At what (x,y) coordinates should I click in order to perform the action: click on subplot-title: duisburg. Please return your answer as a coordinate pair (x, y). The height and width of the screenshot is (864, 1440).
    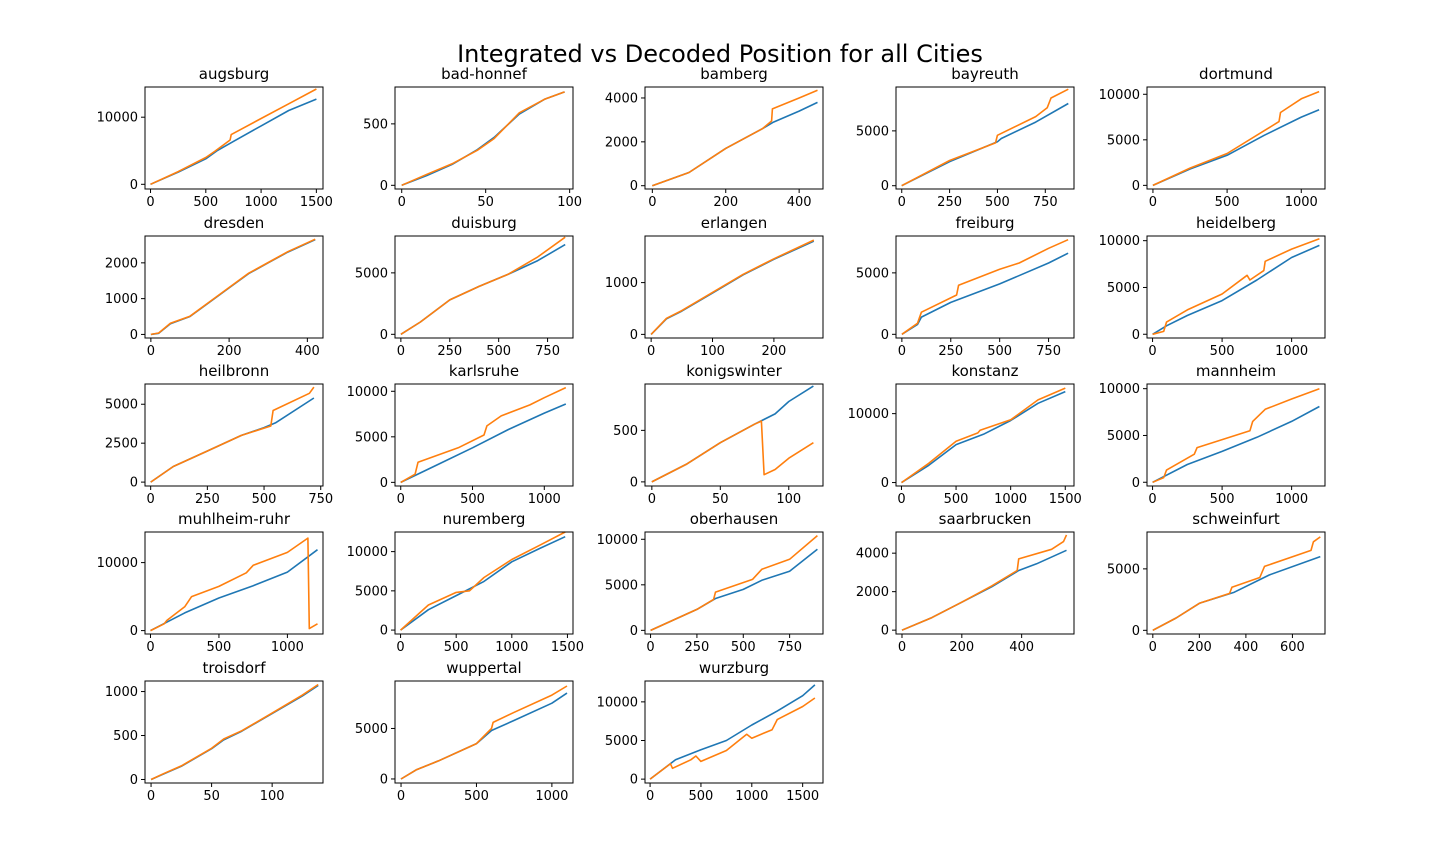
    Looking at the image, I should click on (483, 223).